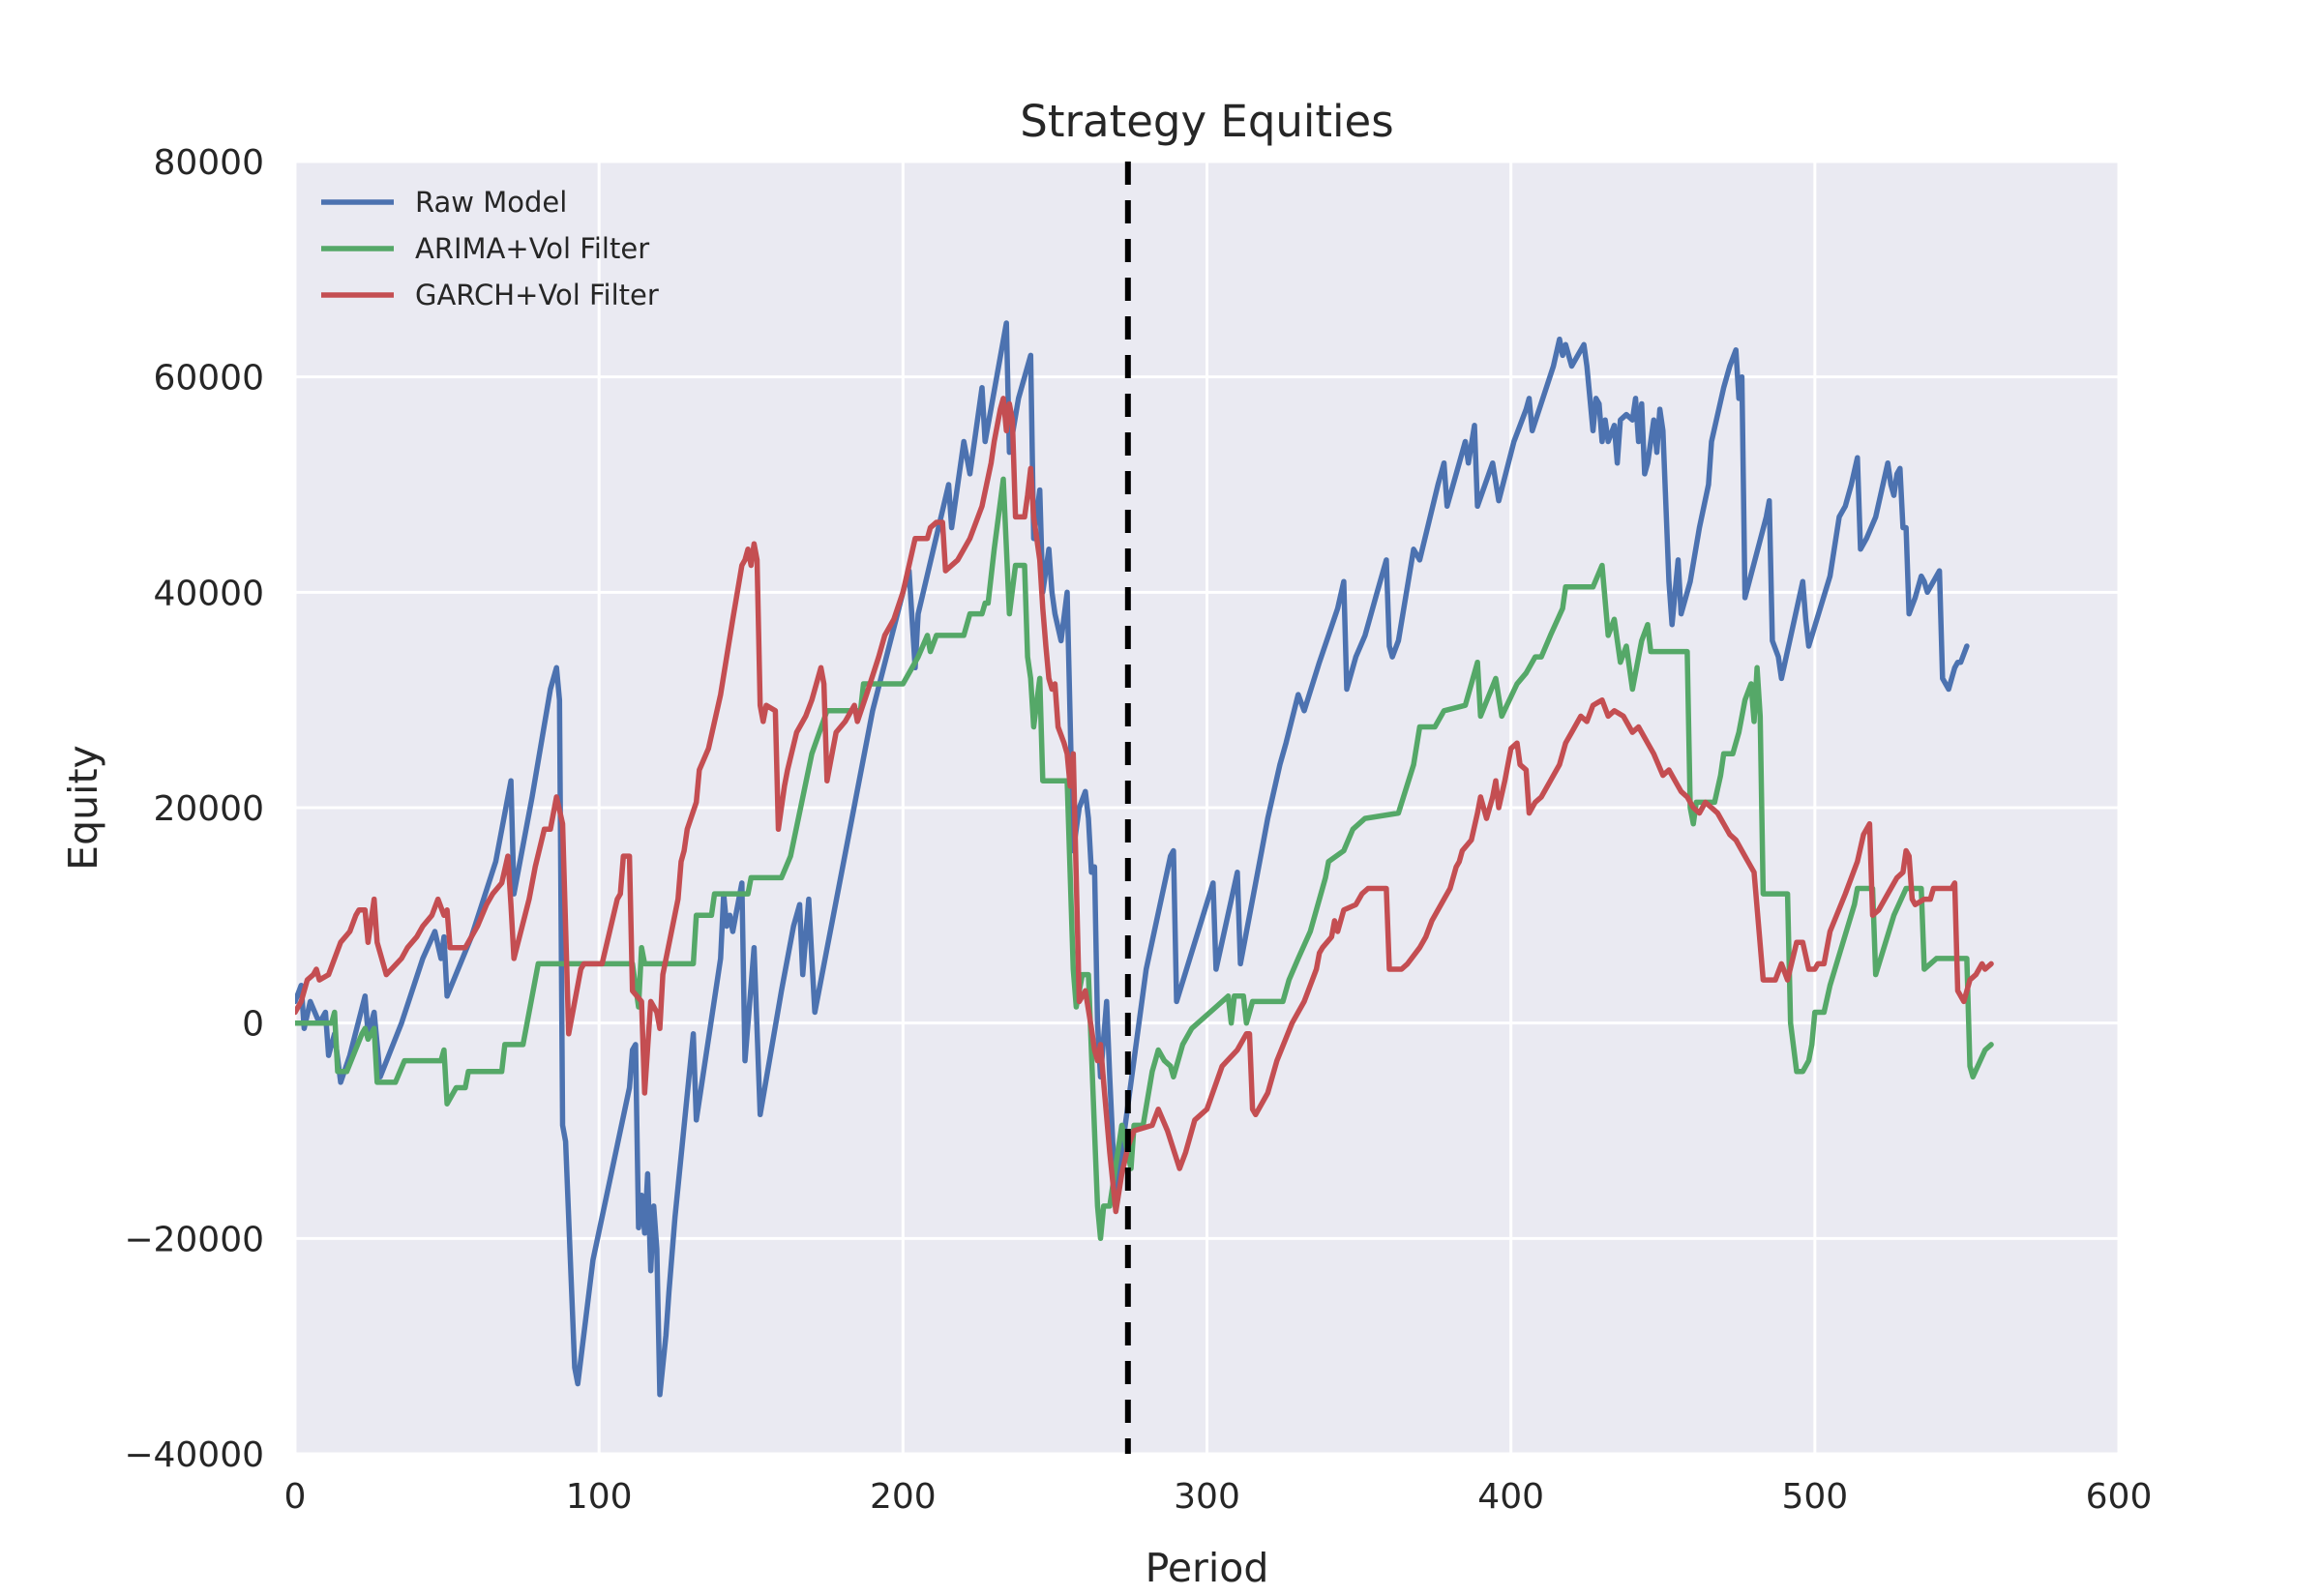 The width and height of the screenshot is (2322, 1596). What do you see at coordinates (194, 1455) in the screenshot?
I see `y-tick-label: −40000` at bounding box center [194, 1455].